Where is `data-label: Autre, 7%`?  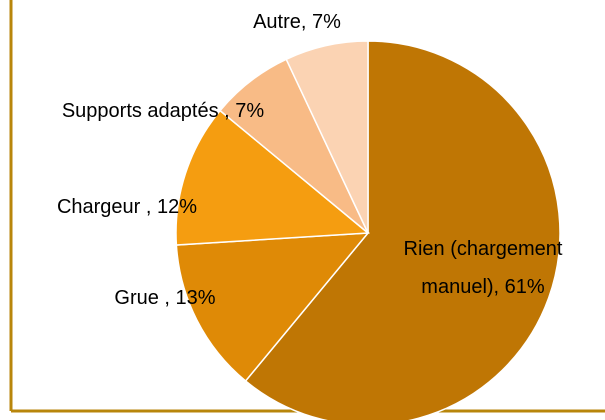
data-label: Autre, 7% is located at coordinates (297, 22).